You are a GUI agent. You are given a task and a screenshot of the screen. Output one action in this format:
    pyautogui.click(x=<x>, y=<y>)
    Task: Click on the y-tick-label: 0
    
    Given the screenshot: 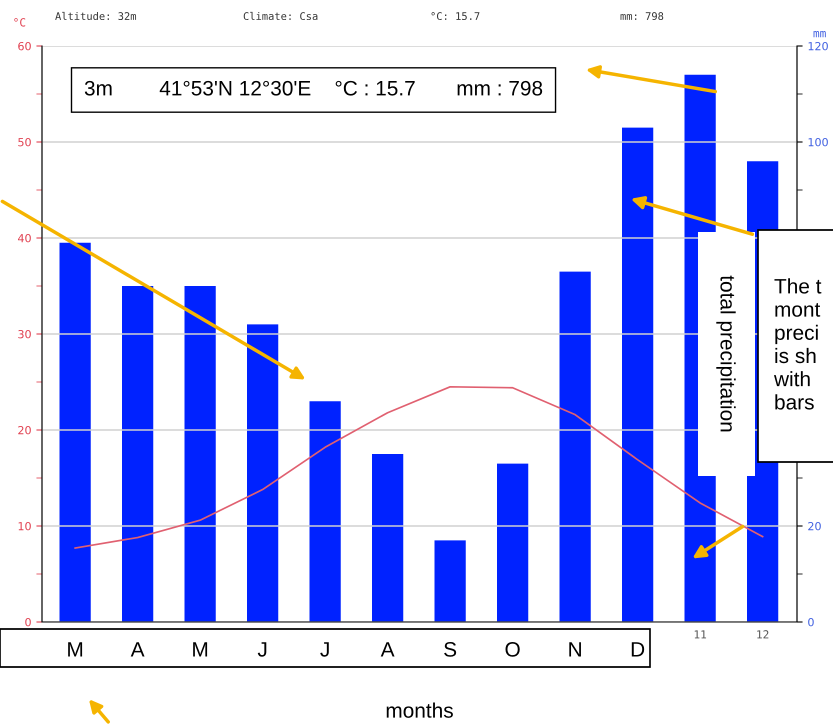 What is the action you would take?
    pyautogui.click(x=28, y=622)
    